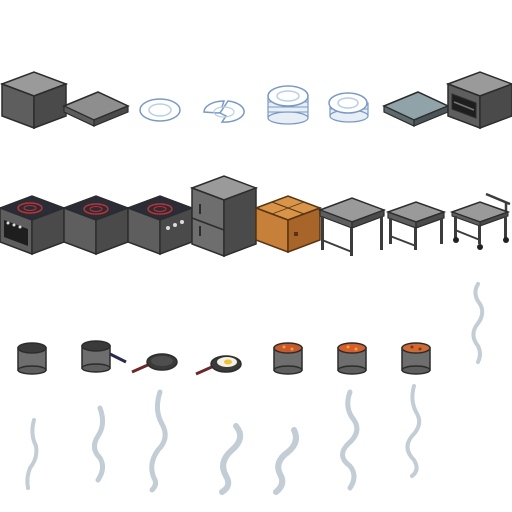 Image resolution: width=512 pixels, height=512 pixels. Describe the element at coordinates (348, 107) in the screenshot. I see `plate-stack-short-icon` at that location.